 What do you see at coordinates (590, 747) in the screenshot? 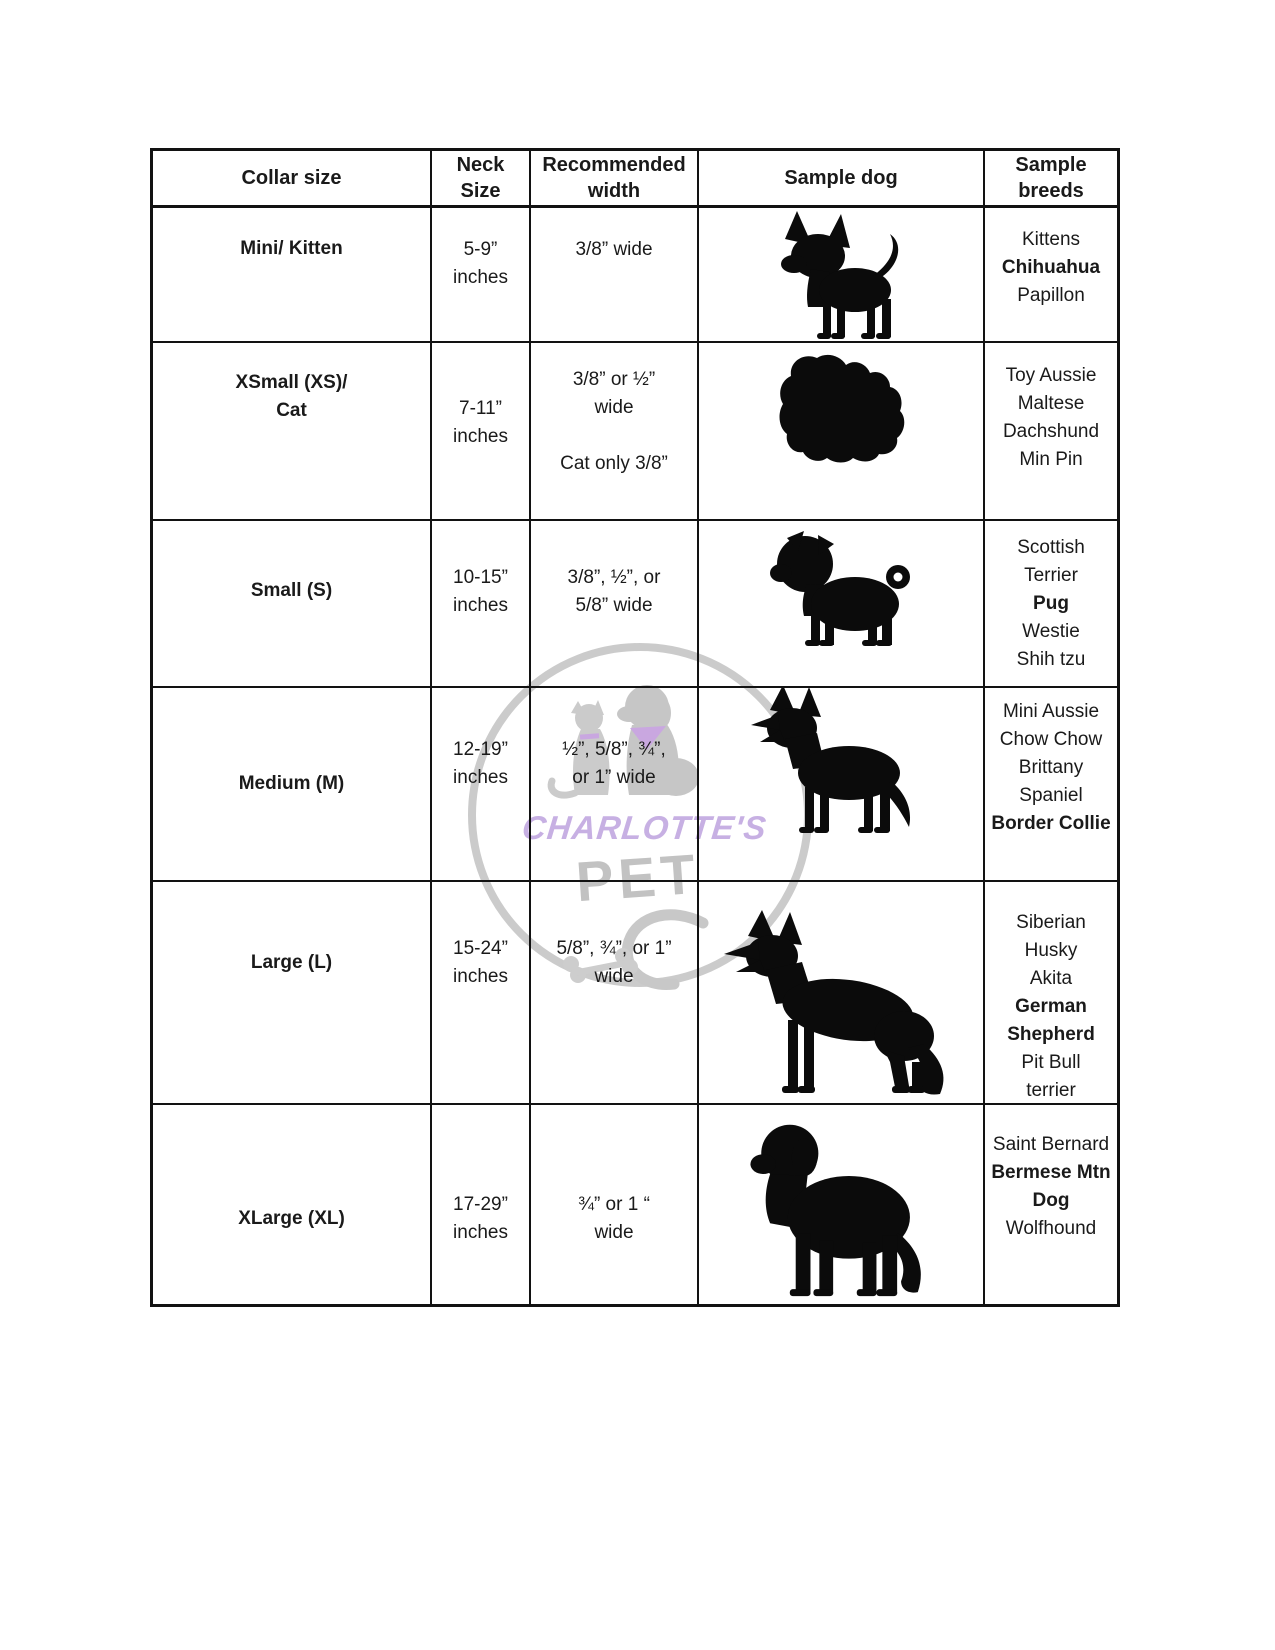
I see `cat-silhouette` at bounding box center [590, 747].